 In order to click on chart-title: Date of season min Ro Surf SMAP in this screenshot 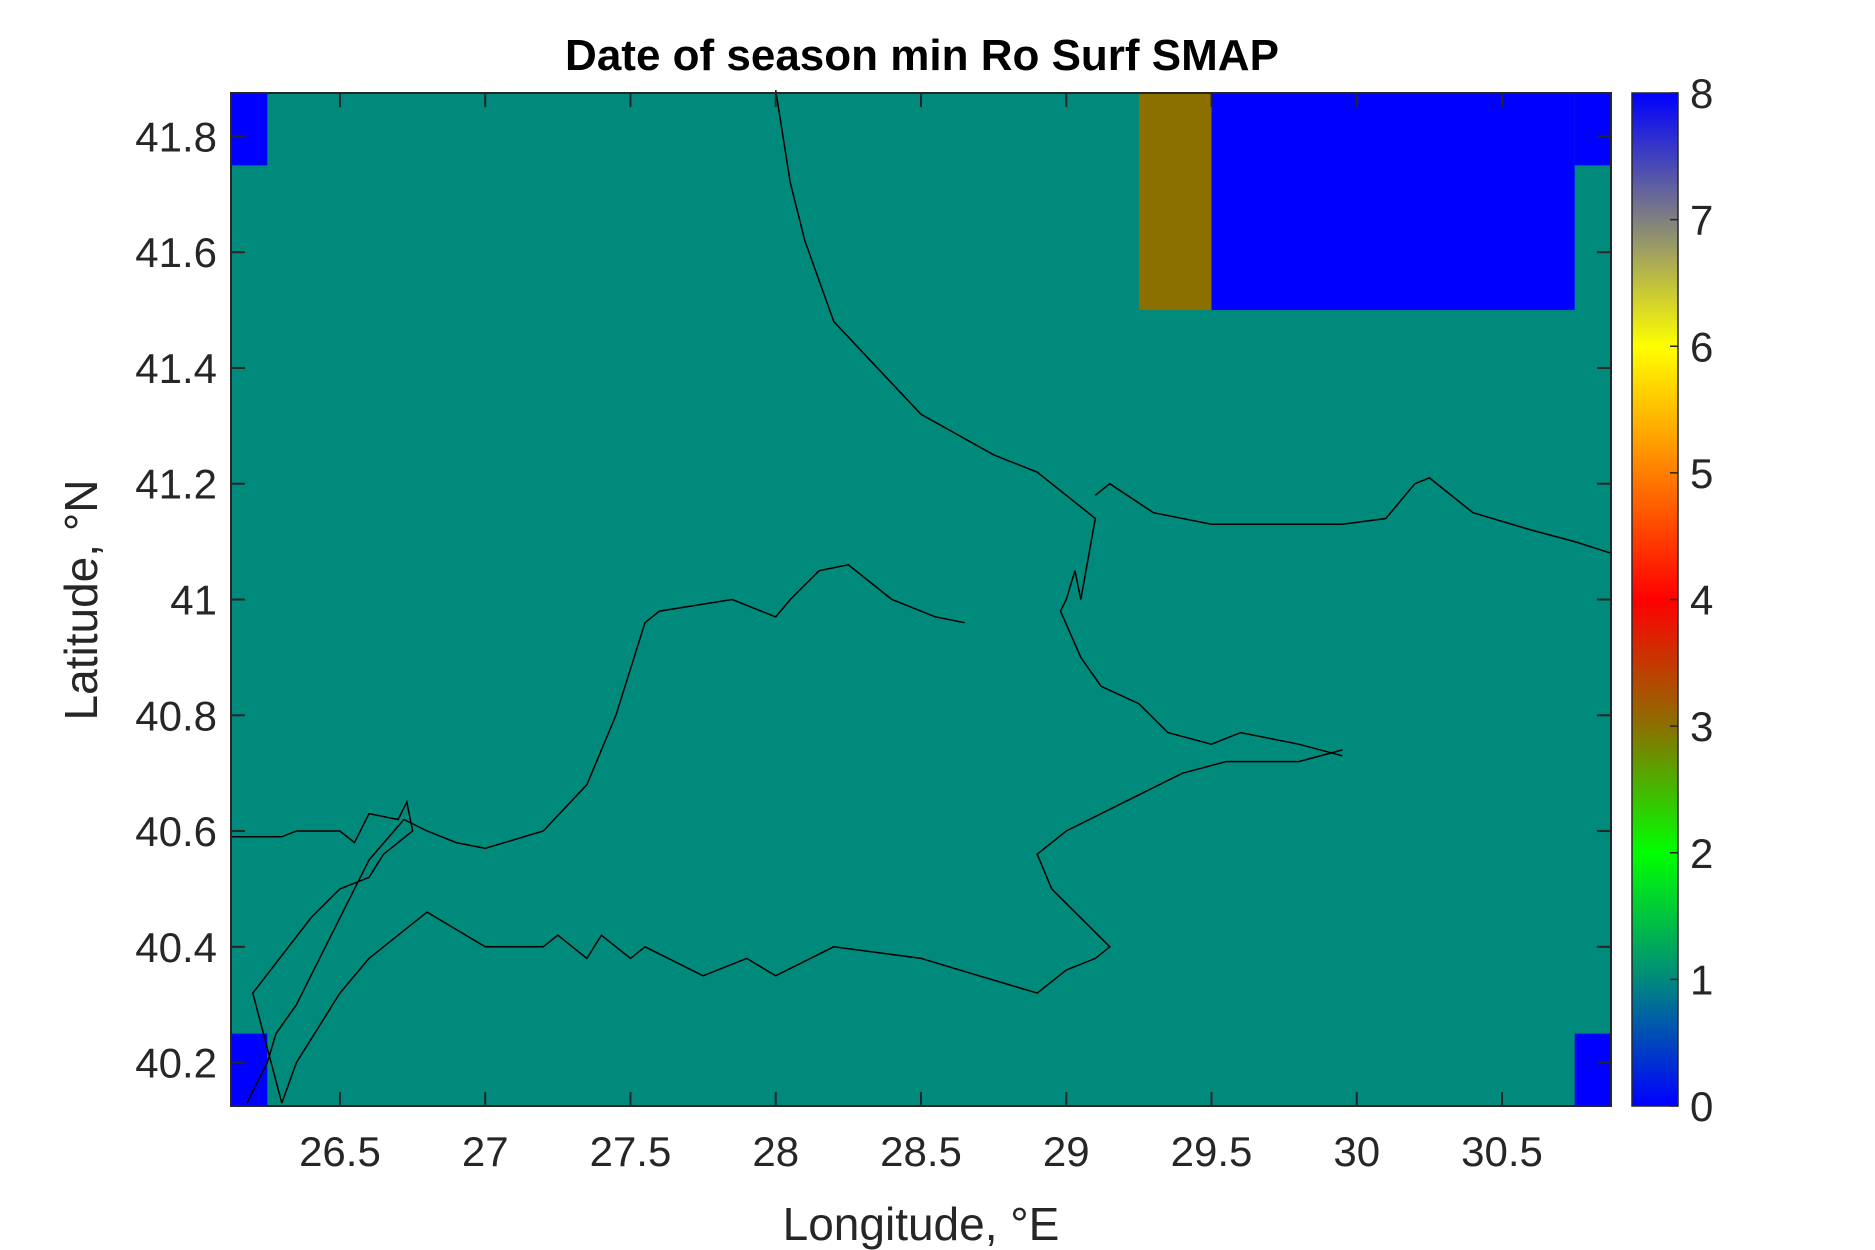, I will do `click(922, 55)`.